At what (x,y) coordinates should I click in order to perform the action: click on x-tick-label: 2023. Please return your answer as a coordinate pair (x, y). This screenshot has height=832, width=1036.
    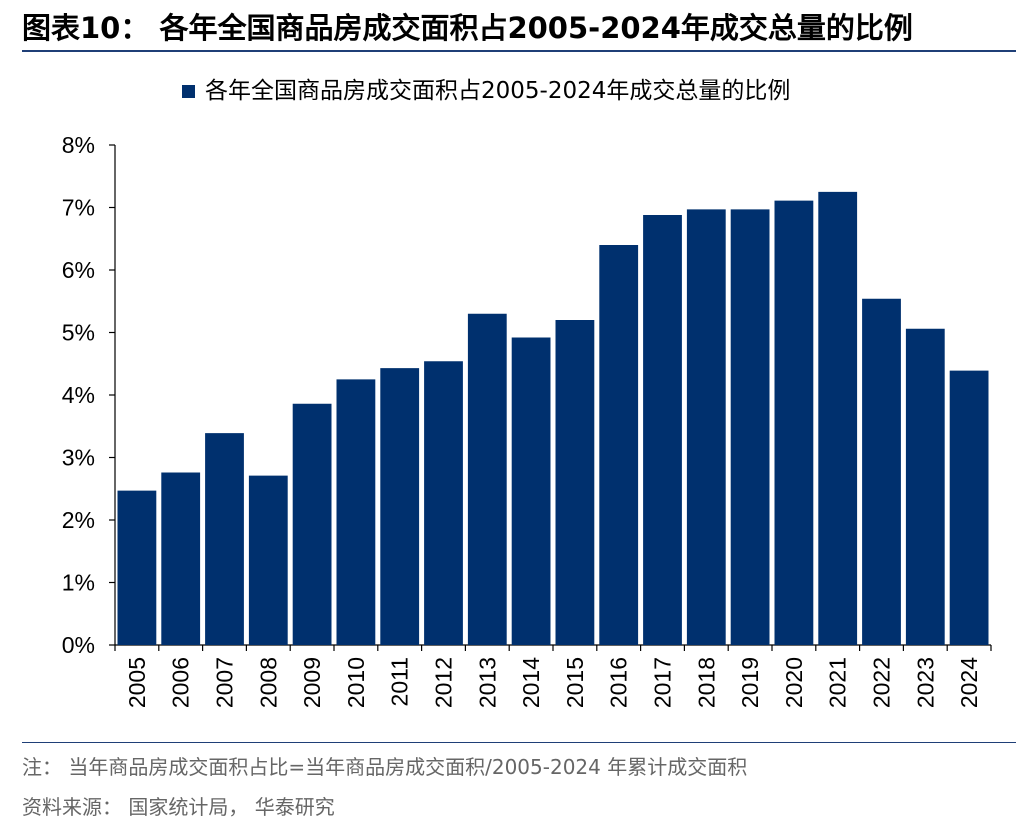
    Looking at the image, I should click on (925, 682).